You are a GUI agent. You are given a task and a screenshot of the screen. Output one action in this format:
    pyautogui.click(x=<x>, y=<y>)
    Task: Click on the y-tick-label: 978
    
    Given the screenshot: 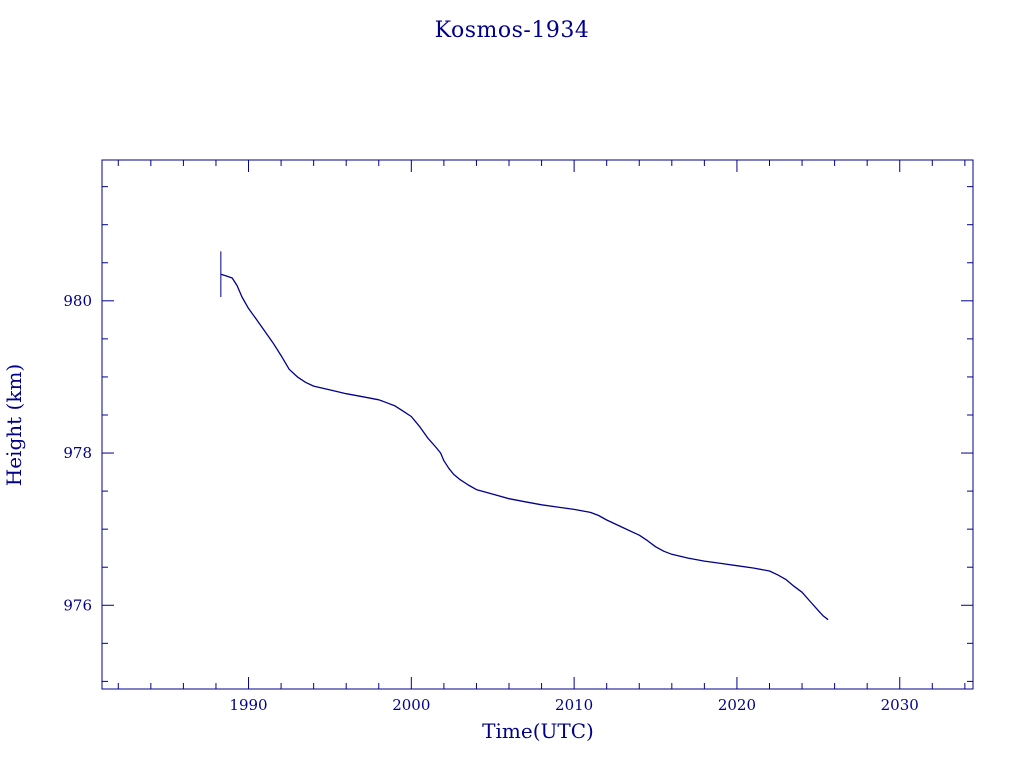 What is the action you would take?
    pyautogui.click(x=77, y=453)
    